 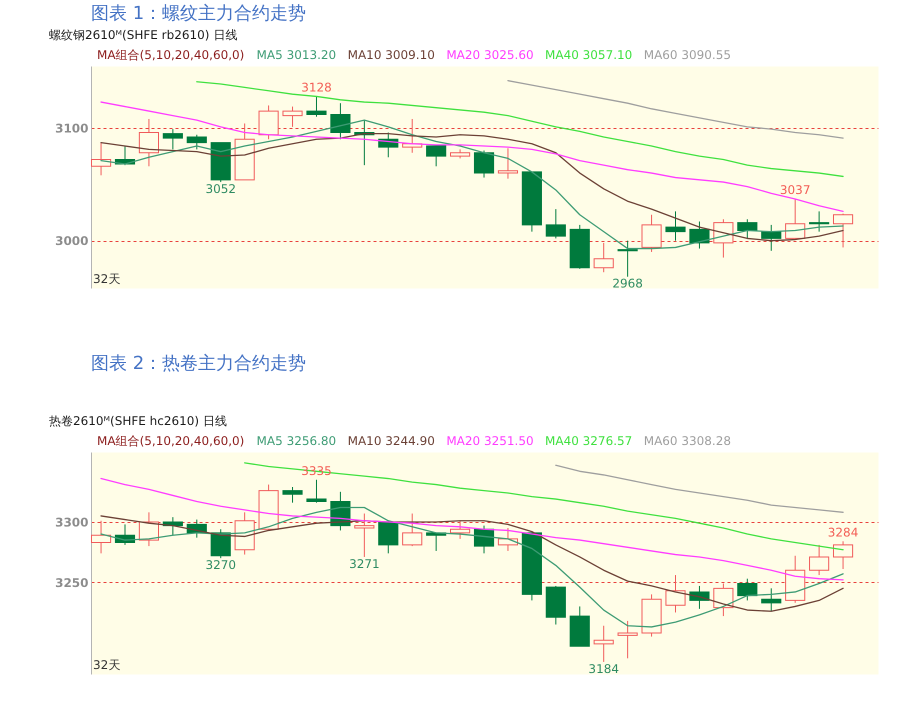 What do you see at coordinates (490, 55) in the screenshot?
I see `text: MA20 3025.60` at bounding box center [490, 55].